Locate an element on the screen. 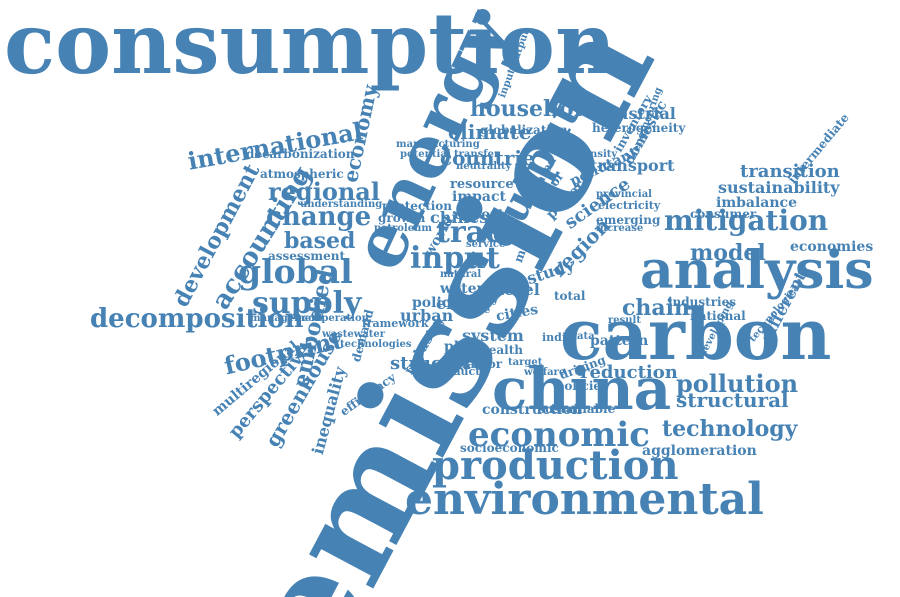 The image size is (900, 597). word-chinese: chinese is located at coordinates (464, 217).